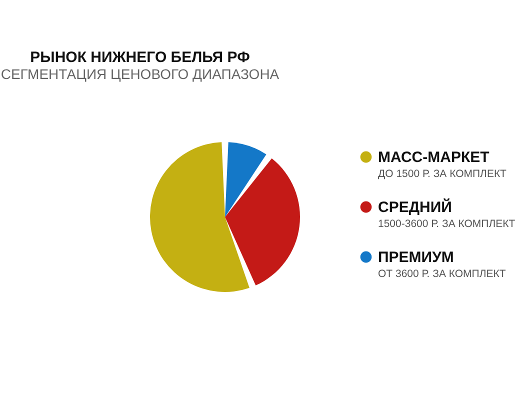 The height and width of the screenshot is (404, 529). I want to click on chart-title: РЫНОК НИЖНЕГО БЕЛЬЯ РФ, so click(140, 57).